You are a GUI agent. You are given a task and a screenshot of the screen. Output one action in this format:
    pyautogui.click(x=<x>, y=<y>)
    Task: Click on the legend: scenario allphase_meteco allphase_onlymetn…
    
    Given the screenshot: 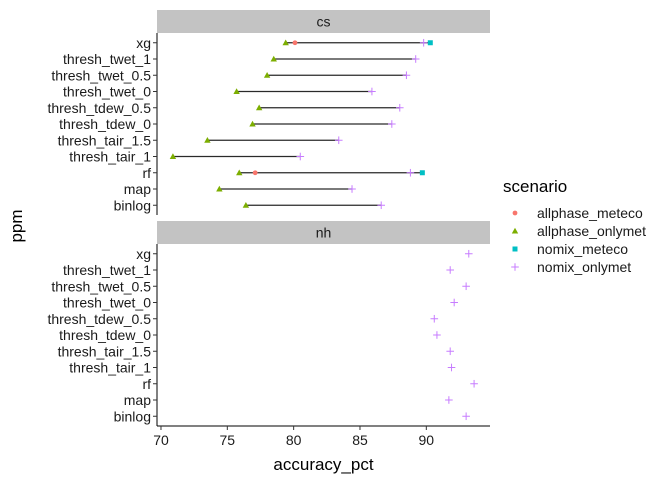 What is the action you would take?
    pyautogui.click(x=574, y=226)
    